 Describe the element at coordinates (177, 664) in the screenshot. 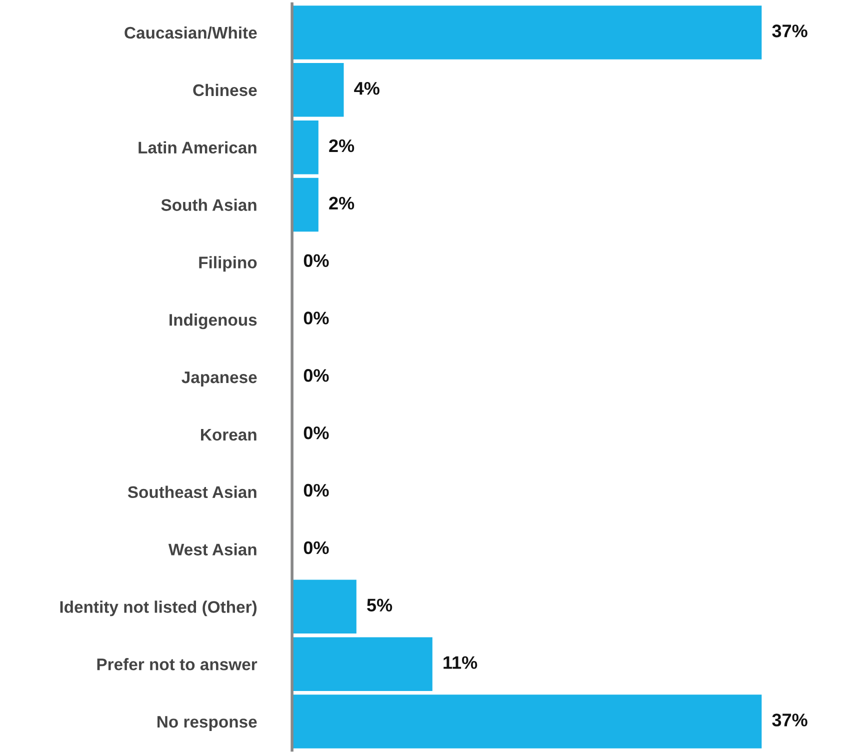

I see `y-tick-label: Prefer not to answer` at that location.